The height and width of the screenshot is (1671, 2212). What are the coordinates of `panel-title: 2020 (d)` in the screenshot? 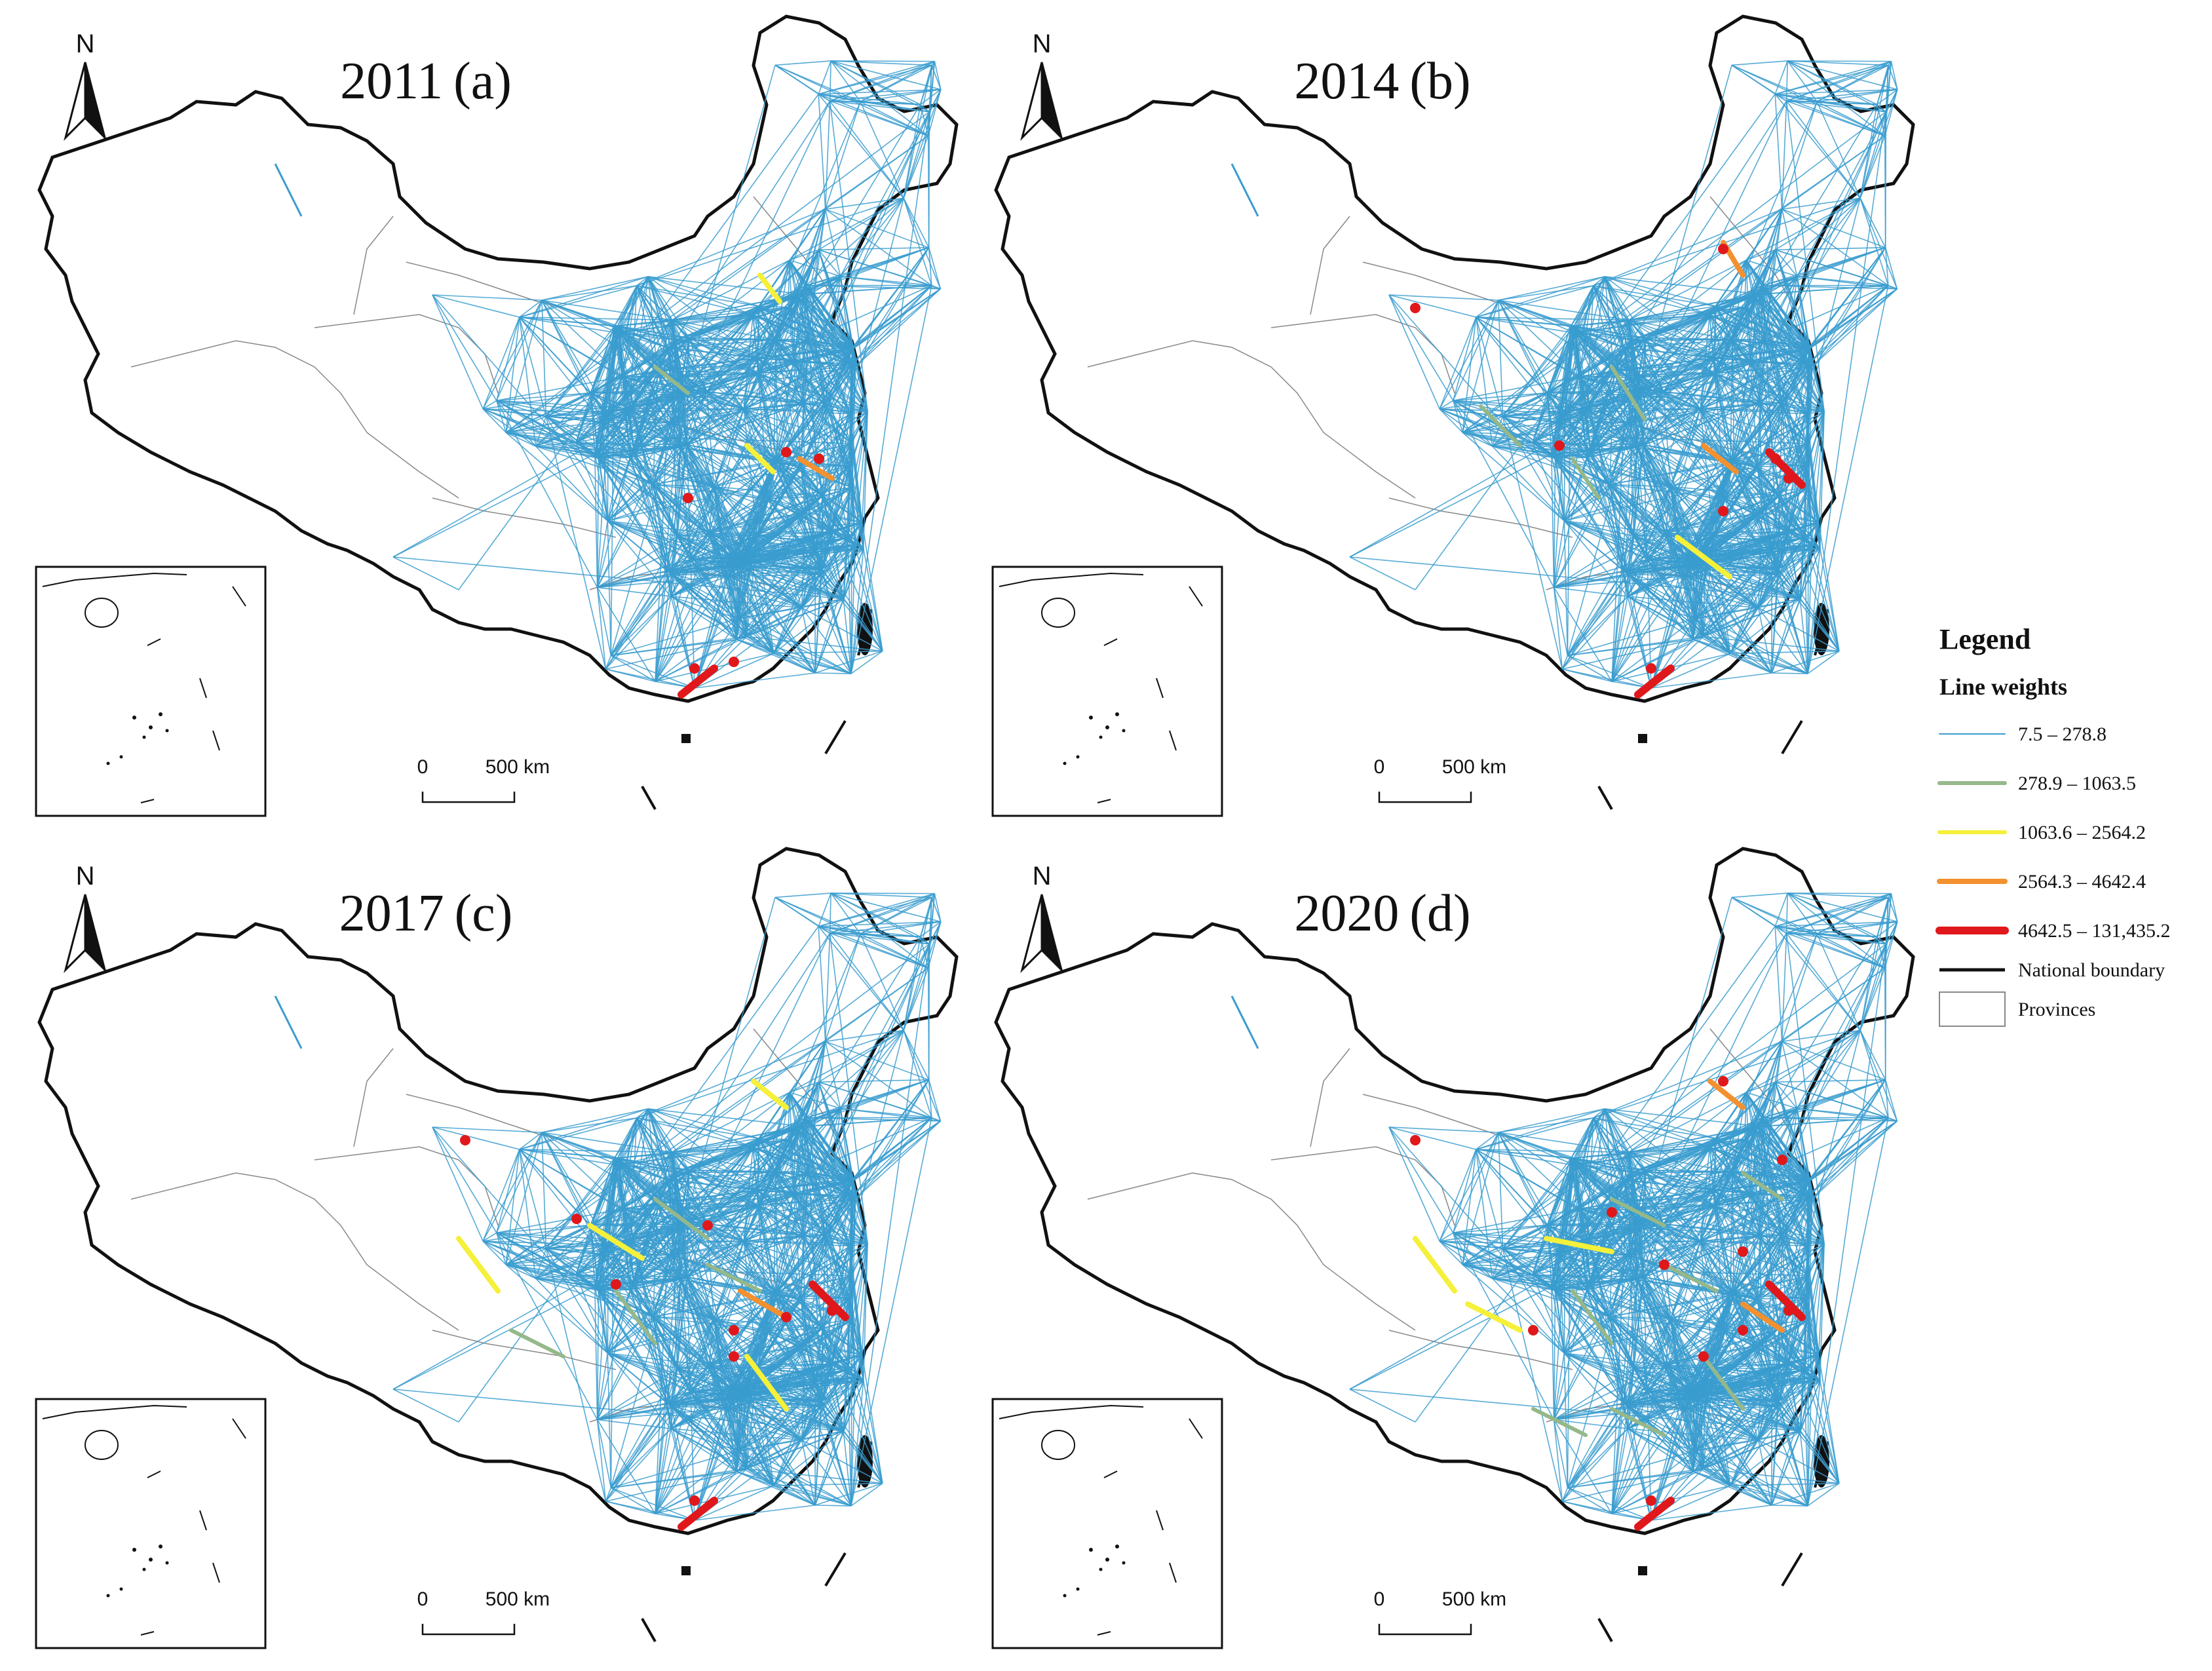 It's located at (1382, 914).